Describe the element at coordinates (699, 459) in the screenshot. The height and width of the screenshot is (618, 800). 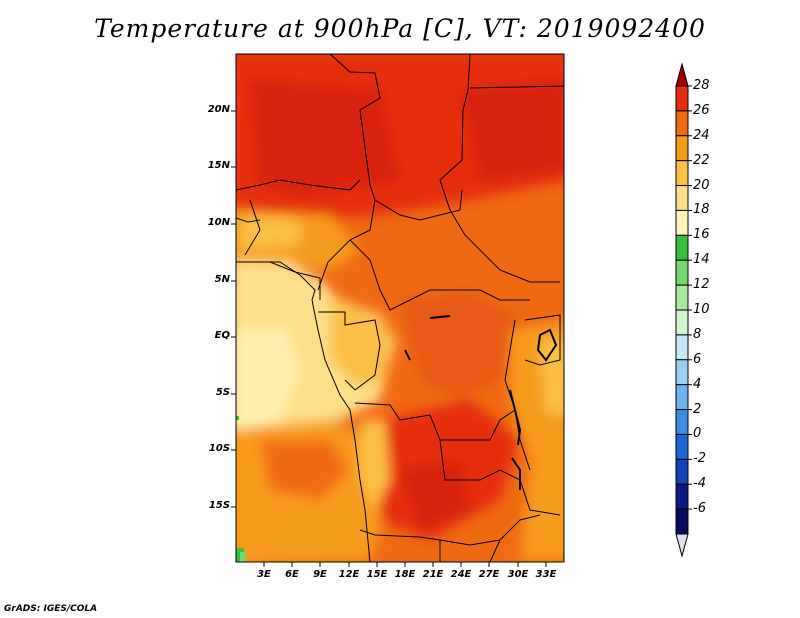
I see `colorbar-label: -2` at that location.